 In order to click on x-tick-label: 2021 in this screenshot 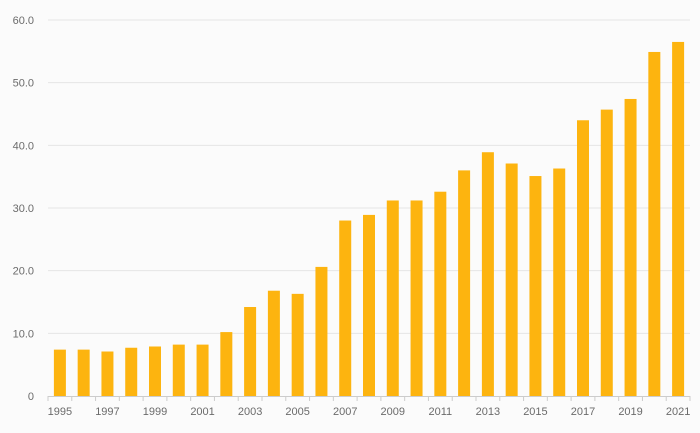, I will do `click(678, 412)`.